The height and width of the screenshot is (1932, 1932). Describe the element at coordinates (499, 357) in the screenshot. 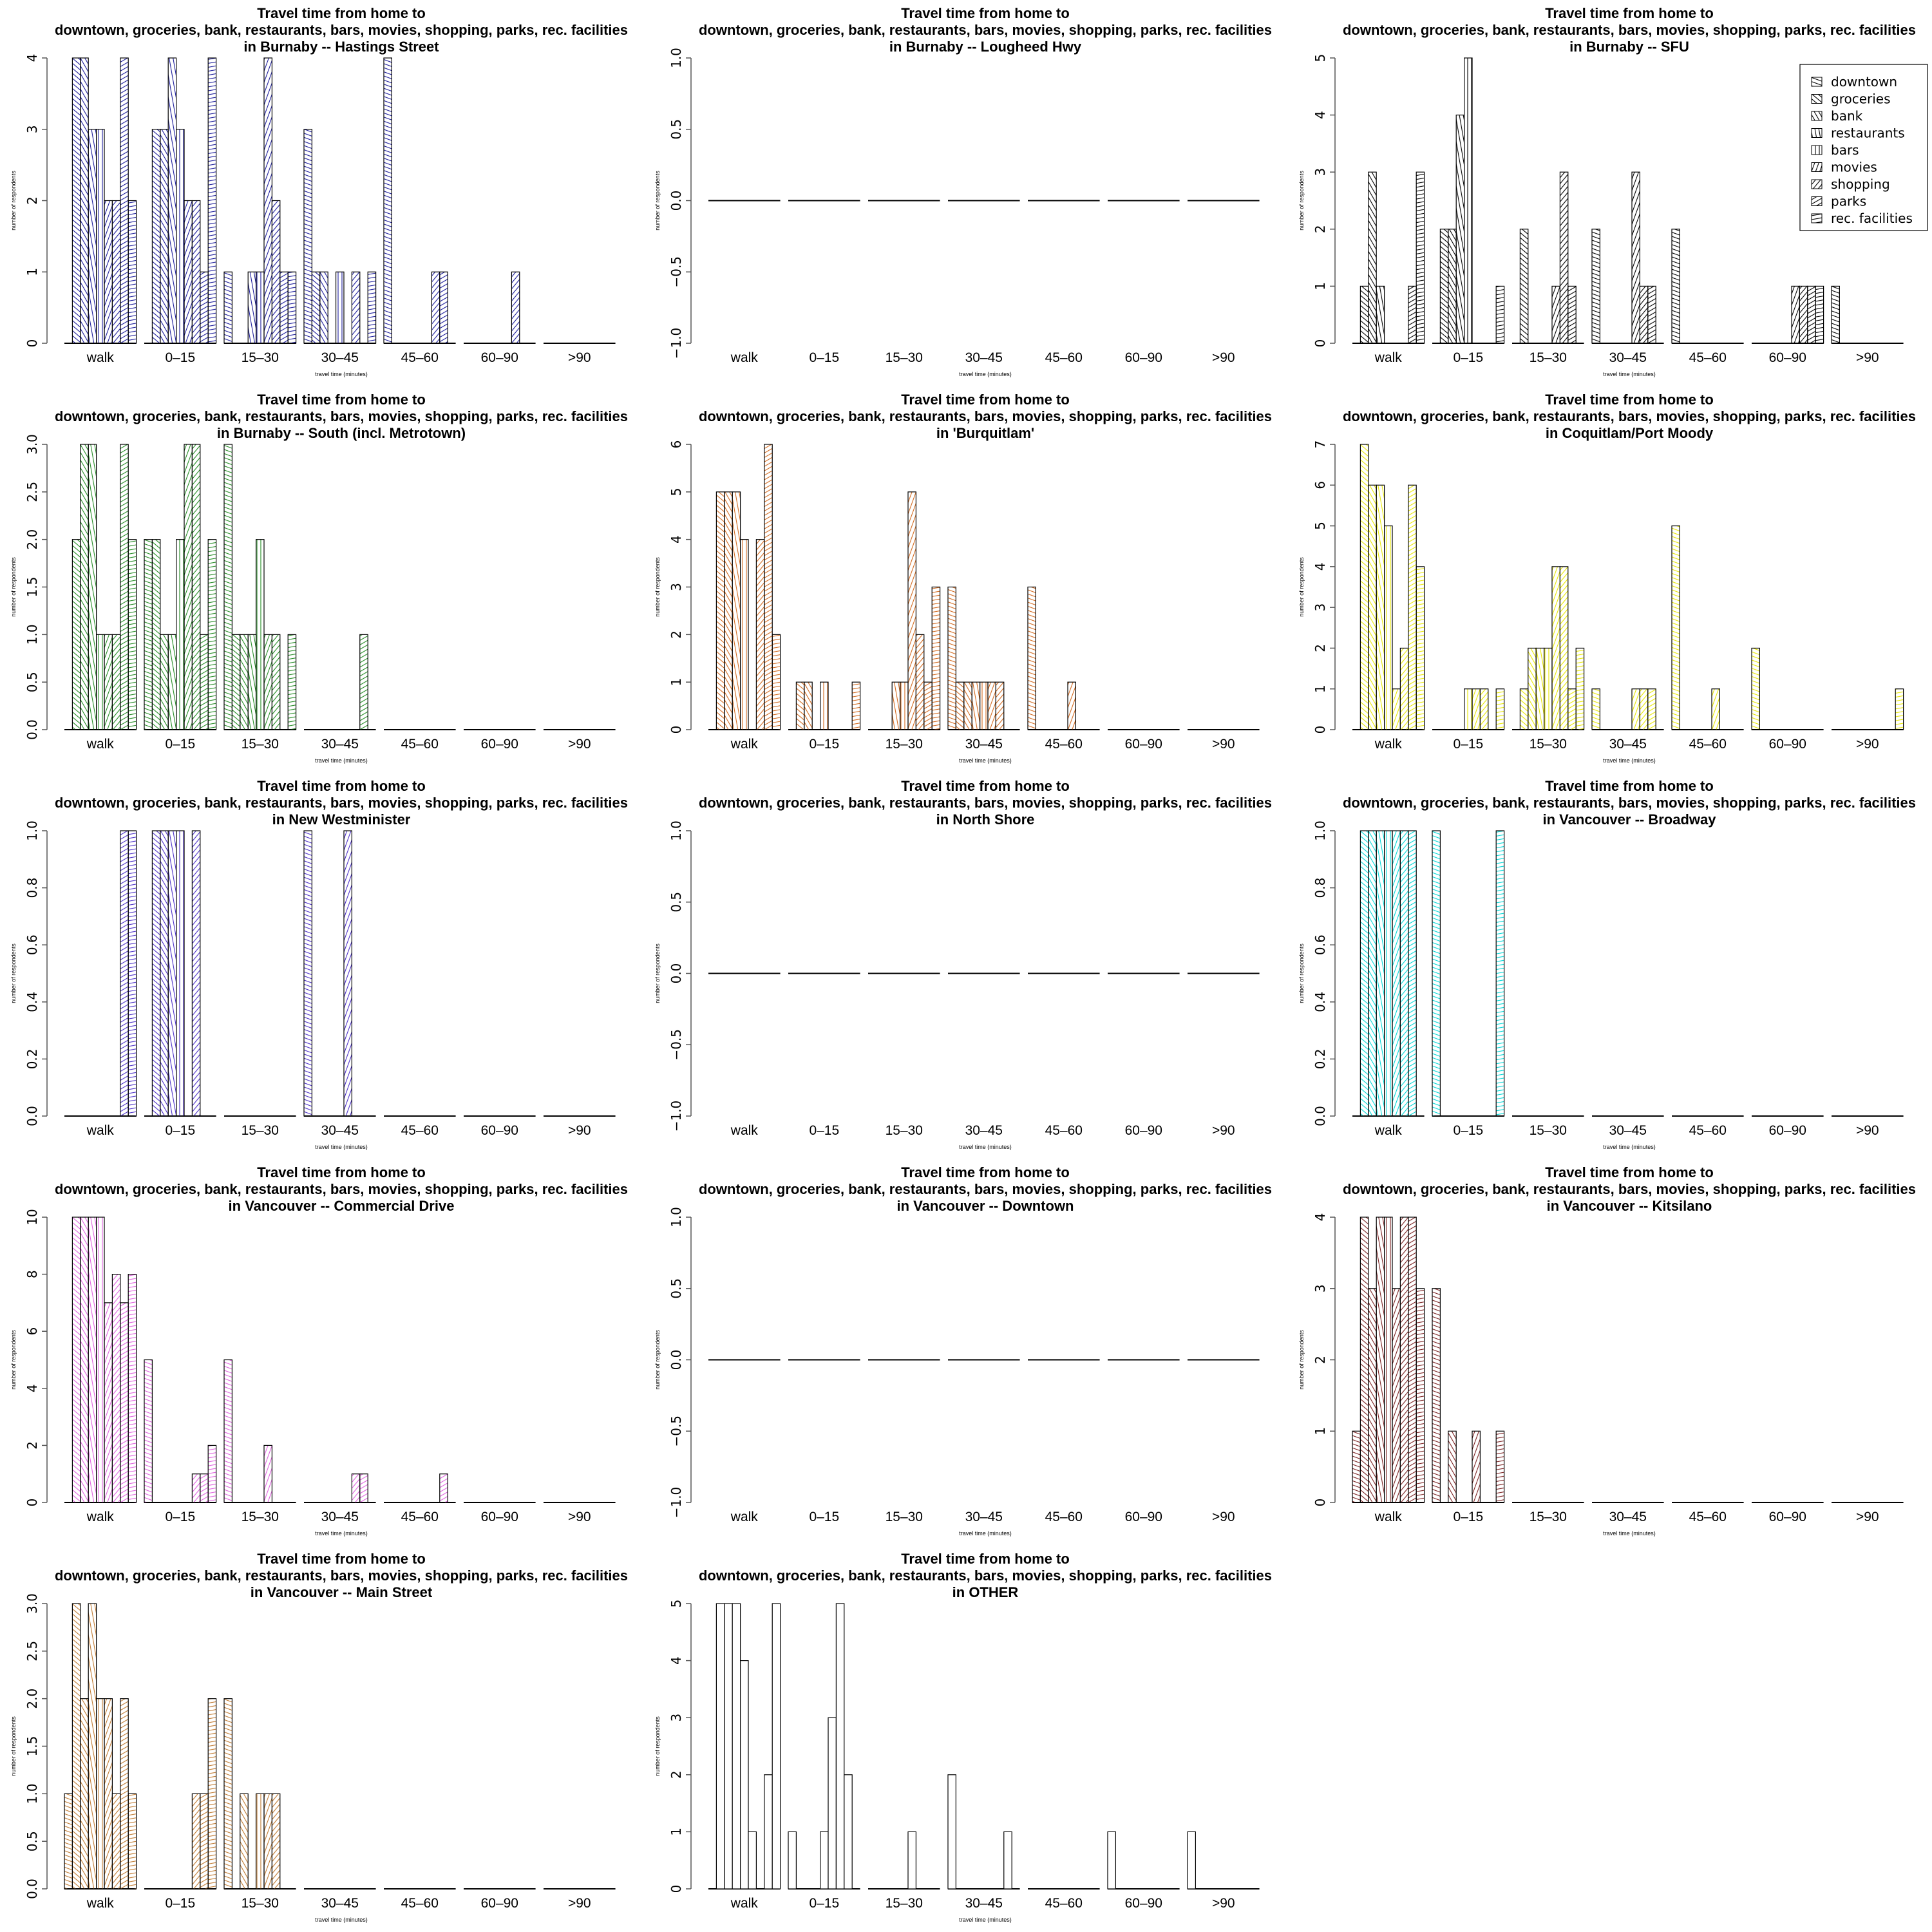

I see `x-tick-label: 60–90` at that location.